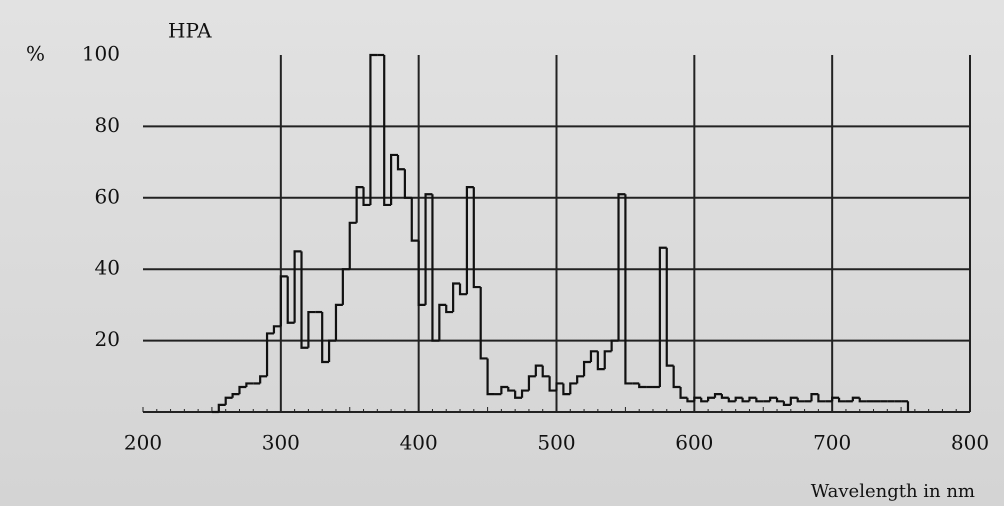 This screenshot has width=1004, height=506. What do you see at coordinates (107, 339) in the screenshot?
I see `y-tick-label: 20` at bounding box center [107, 339].